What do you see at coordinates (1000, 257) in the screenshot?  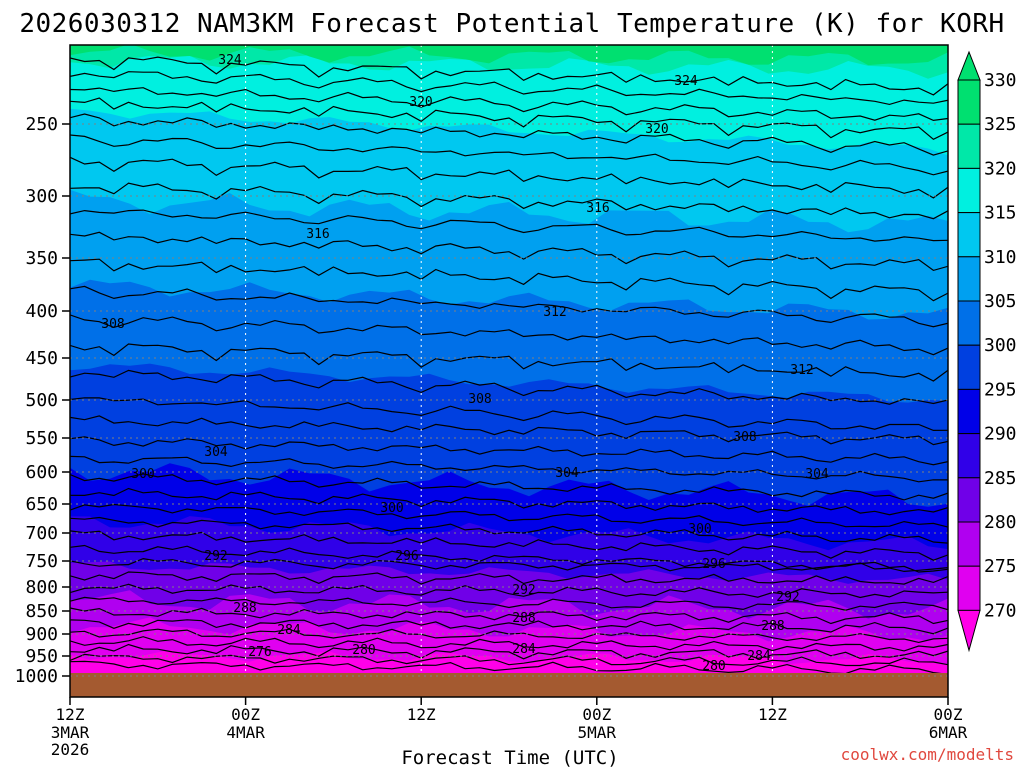 I see `colorbar-label: 310` at bounding box center [1000, 257].